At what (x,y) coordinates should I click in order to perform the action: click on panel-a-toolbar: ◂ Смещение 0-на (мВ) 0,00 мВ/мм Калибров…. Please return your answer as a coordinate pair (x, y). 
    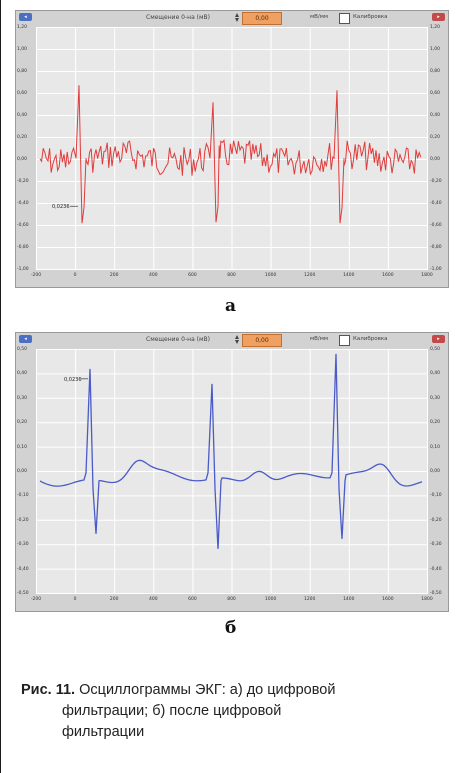
    Looking at the image, I should click on (232, 19).